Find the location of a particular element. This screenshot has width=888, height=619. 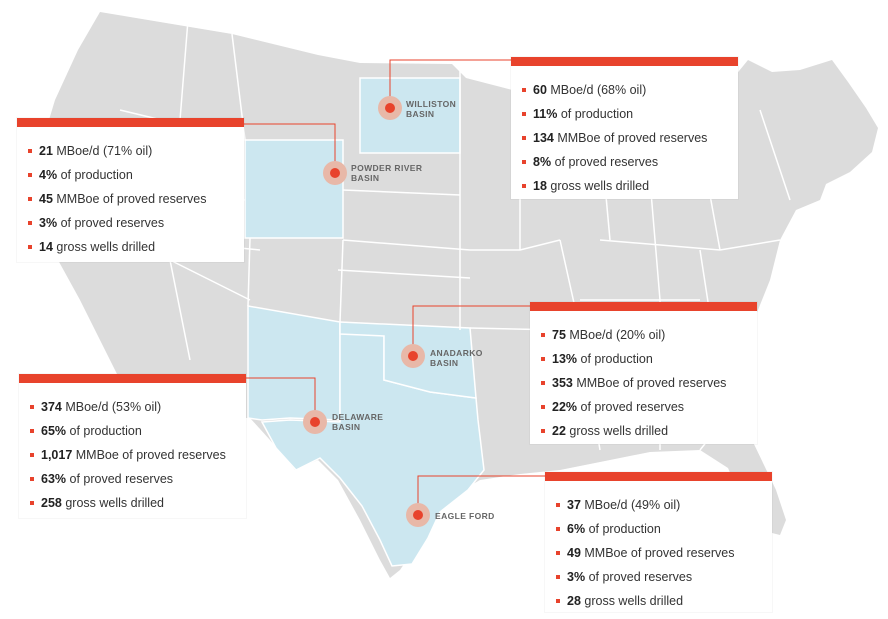

stat-value: 14 is located at coordinates (46, 247).